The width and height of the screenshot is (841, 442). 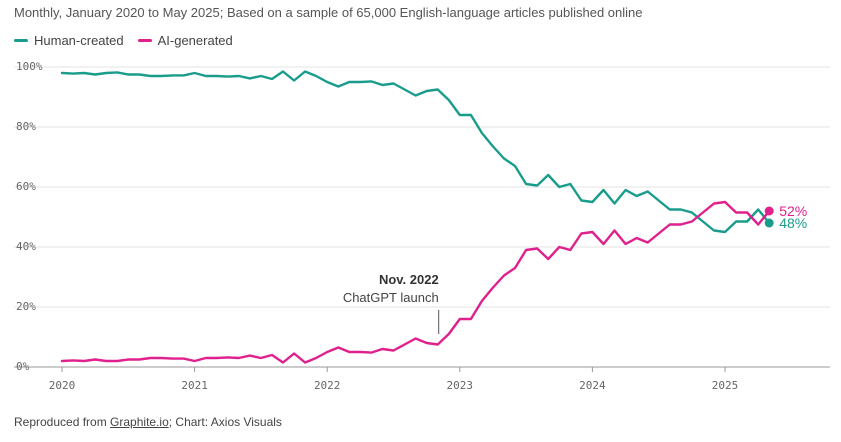 What do you see at coordinates (225, 422) in the screenshot?
I see `source-suffix: ; Chart: Axios Visuals` at bounding box center [225, 422].